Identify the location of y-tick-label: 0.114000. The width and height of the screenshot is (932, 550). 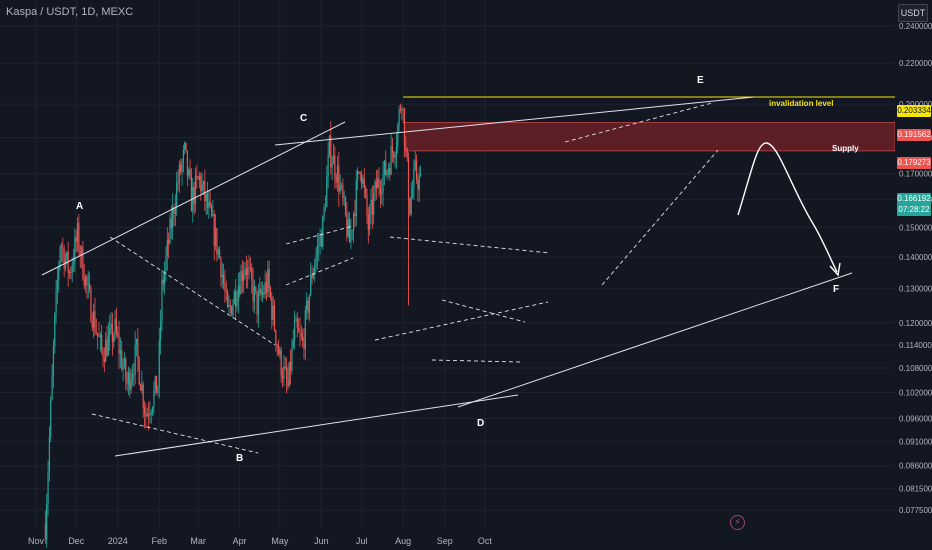
(915, 345).